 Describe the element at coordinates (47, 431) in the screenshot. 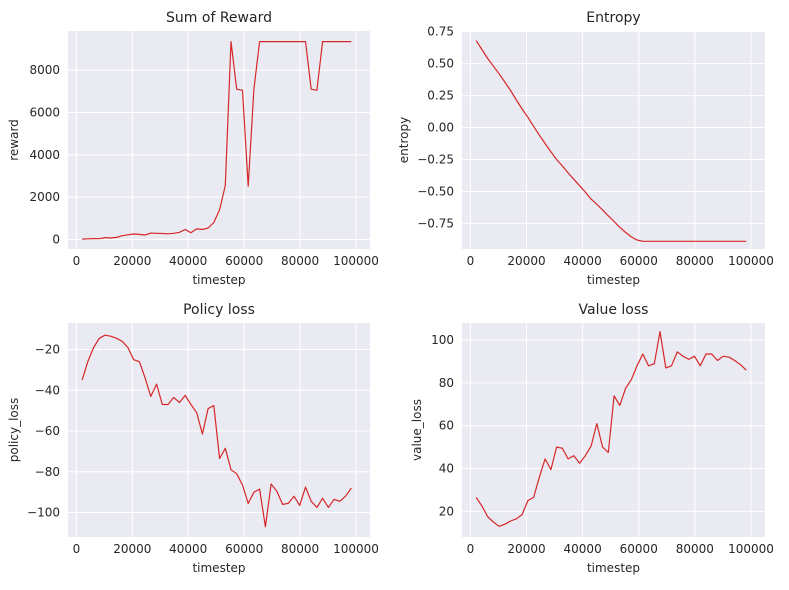

I see `y-tick-label: −60` at that location.